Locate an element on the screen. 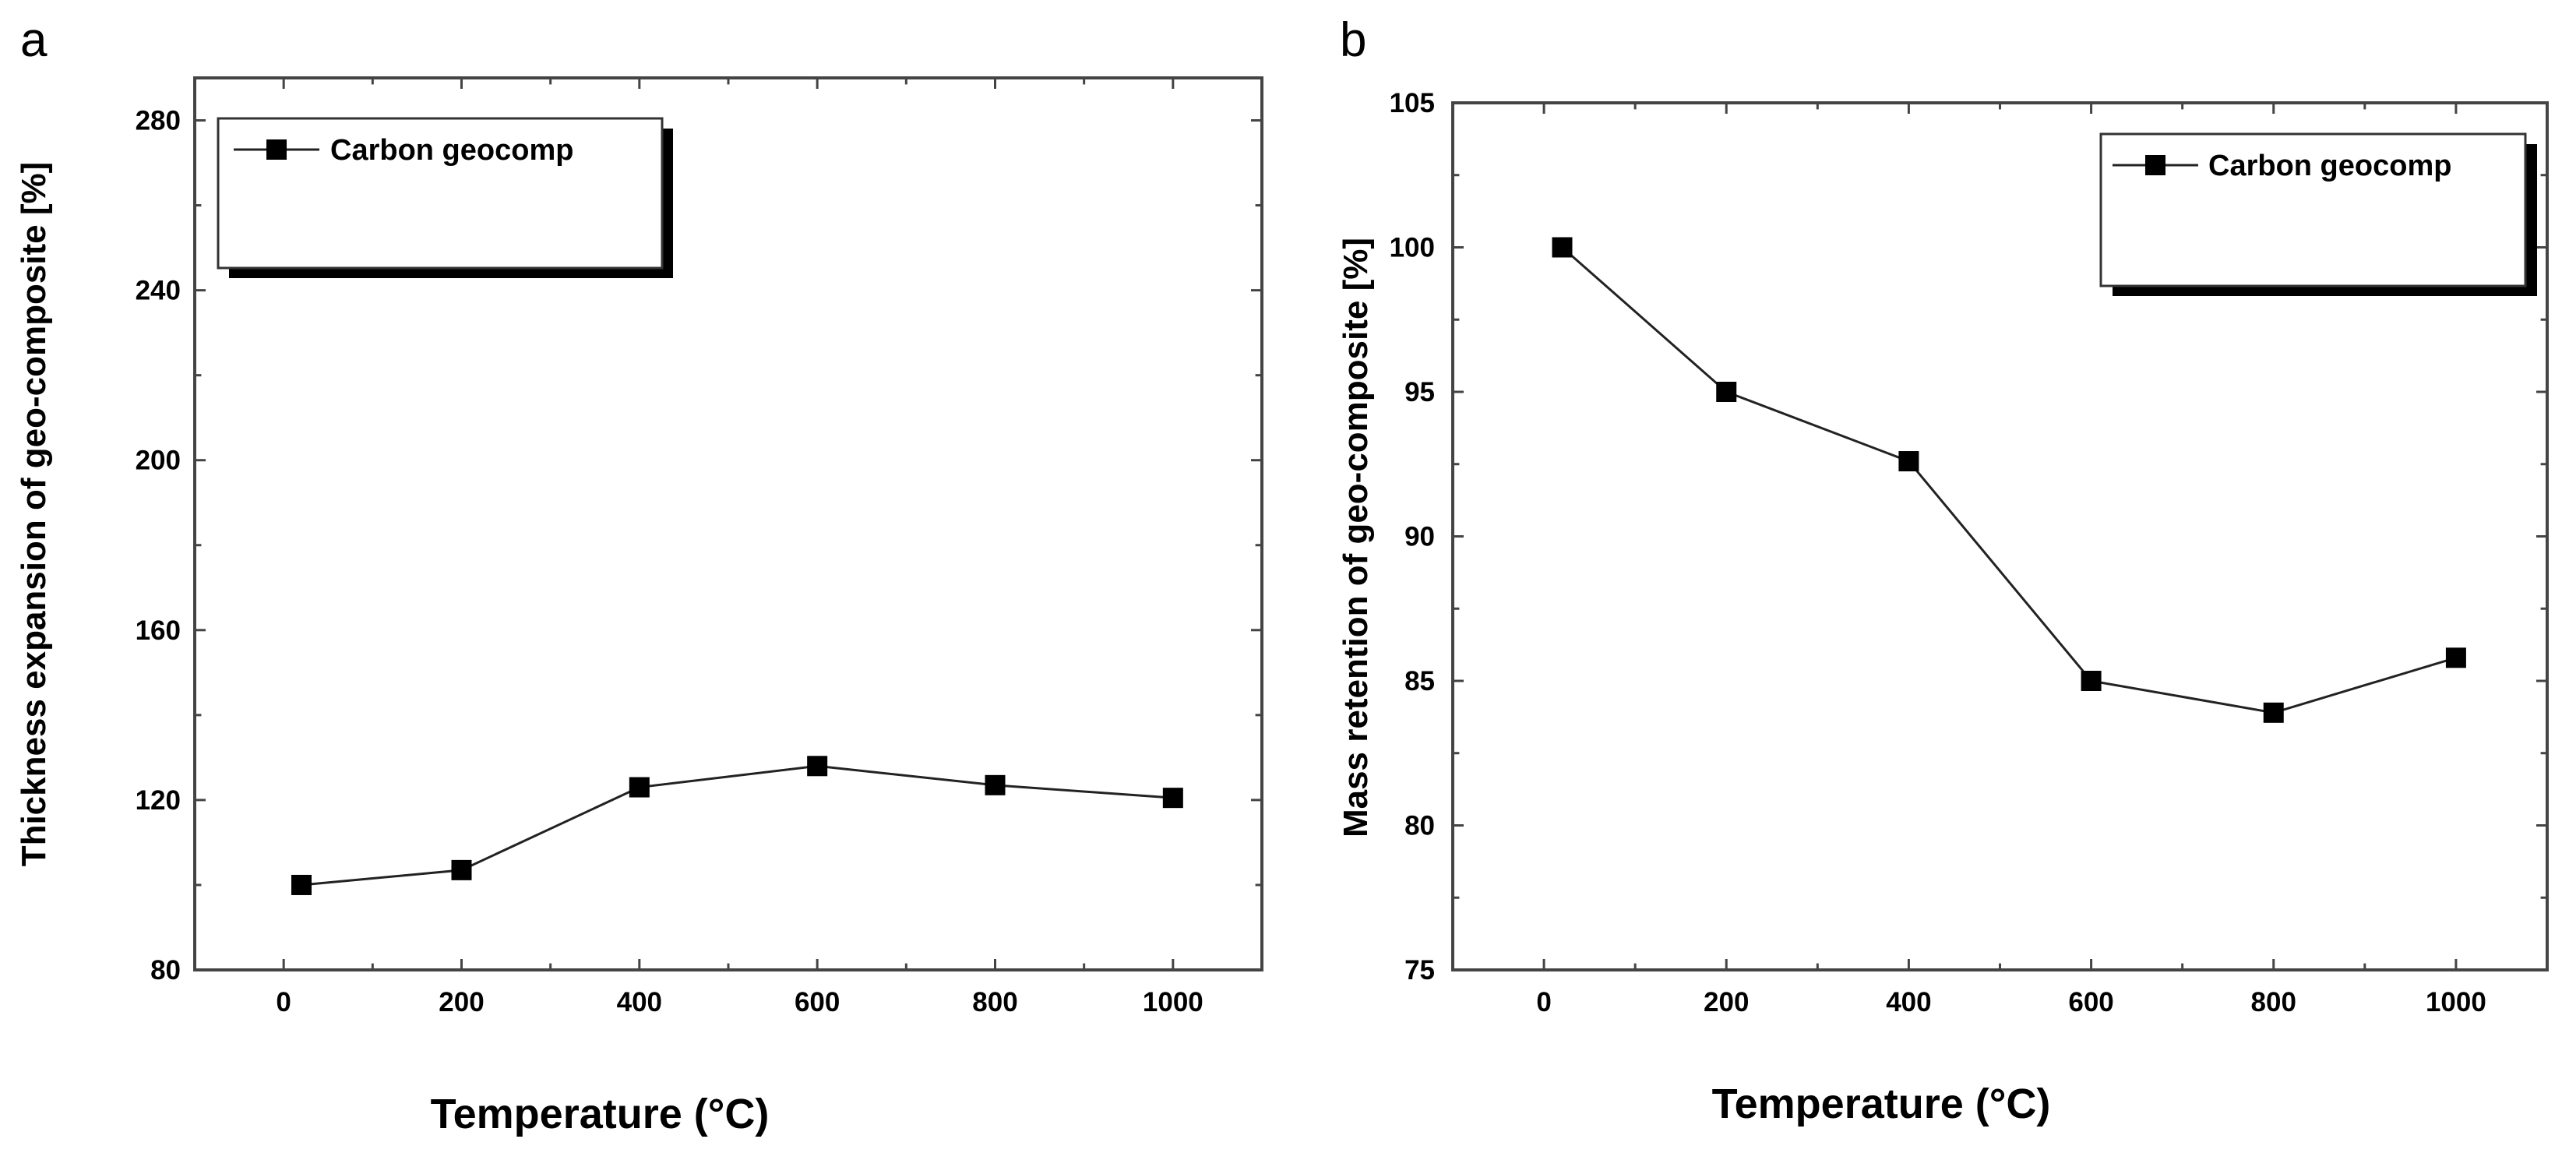  series-b is located at coordinates (2009, 480).